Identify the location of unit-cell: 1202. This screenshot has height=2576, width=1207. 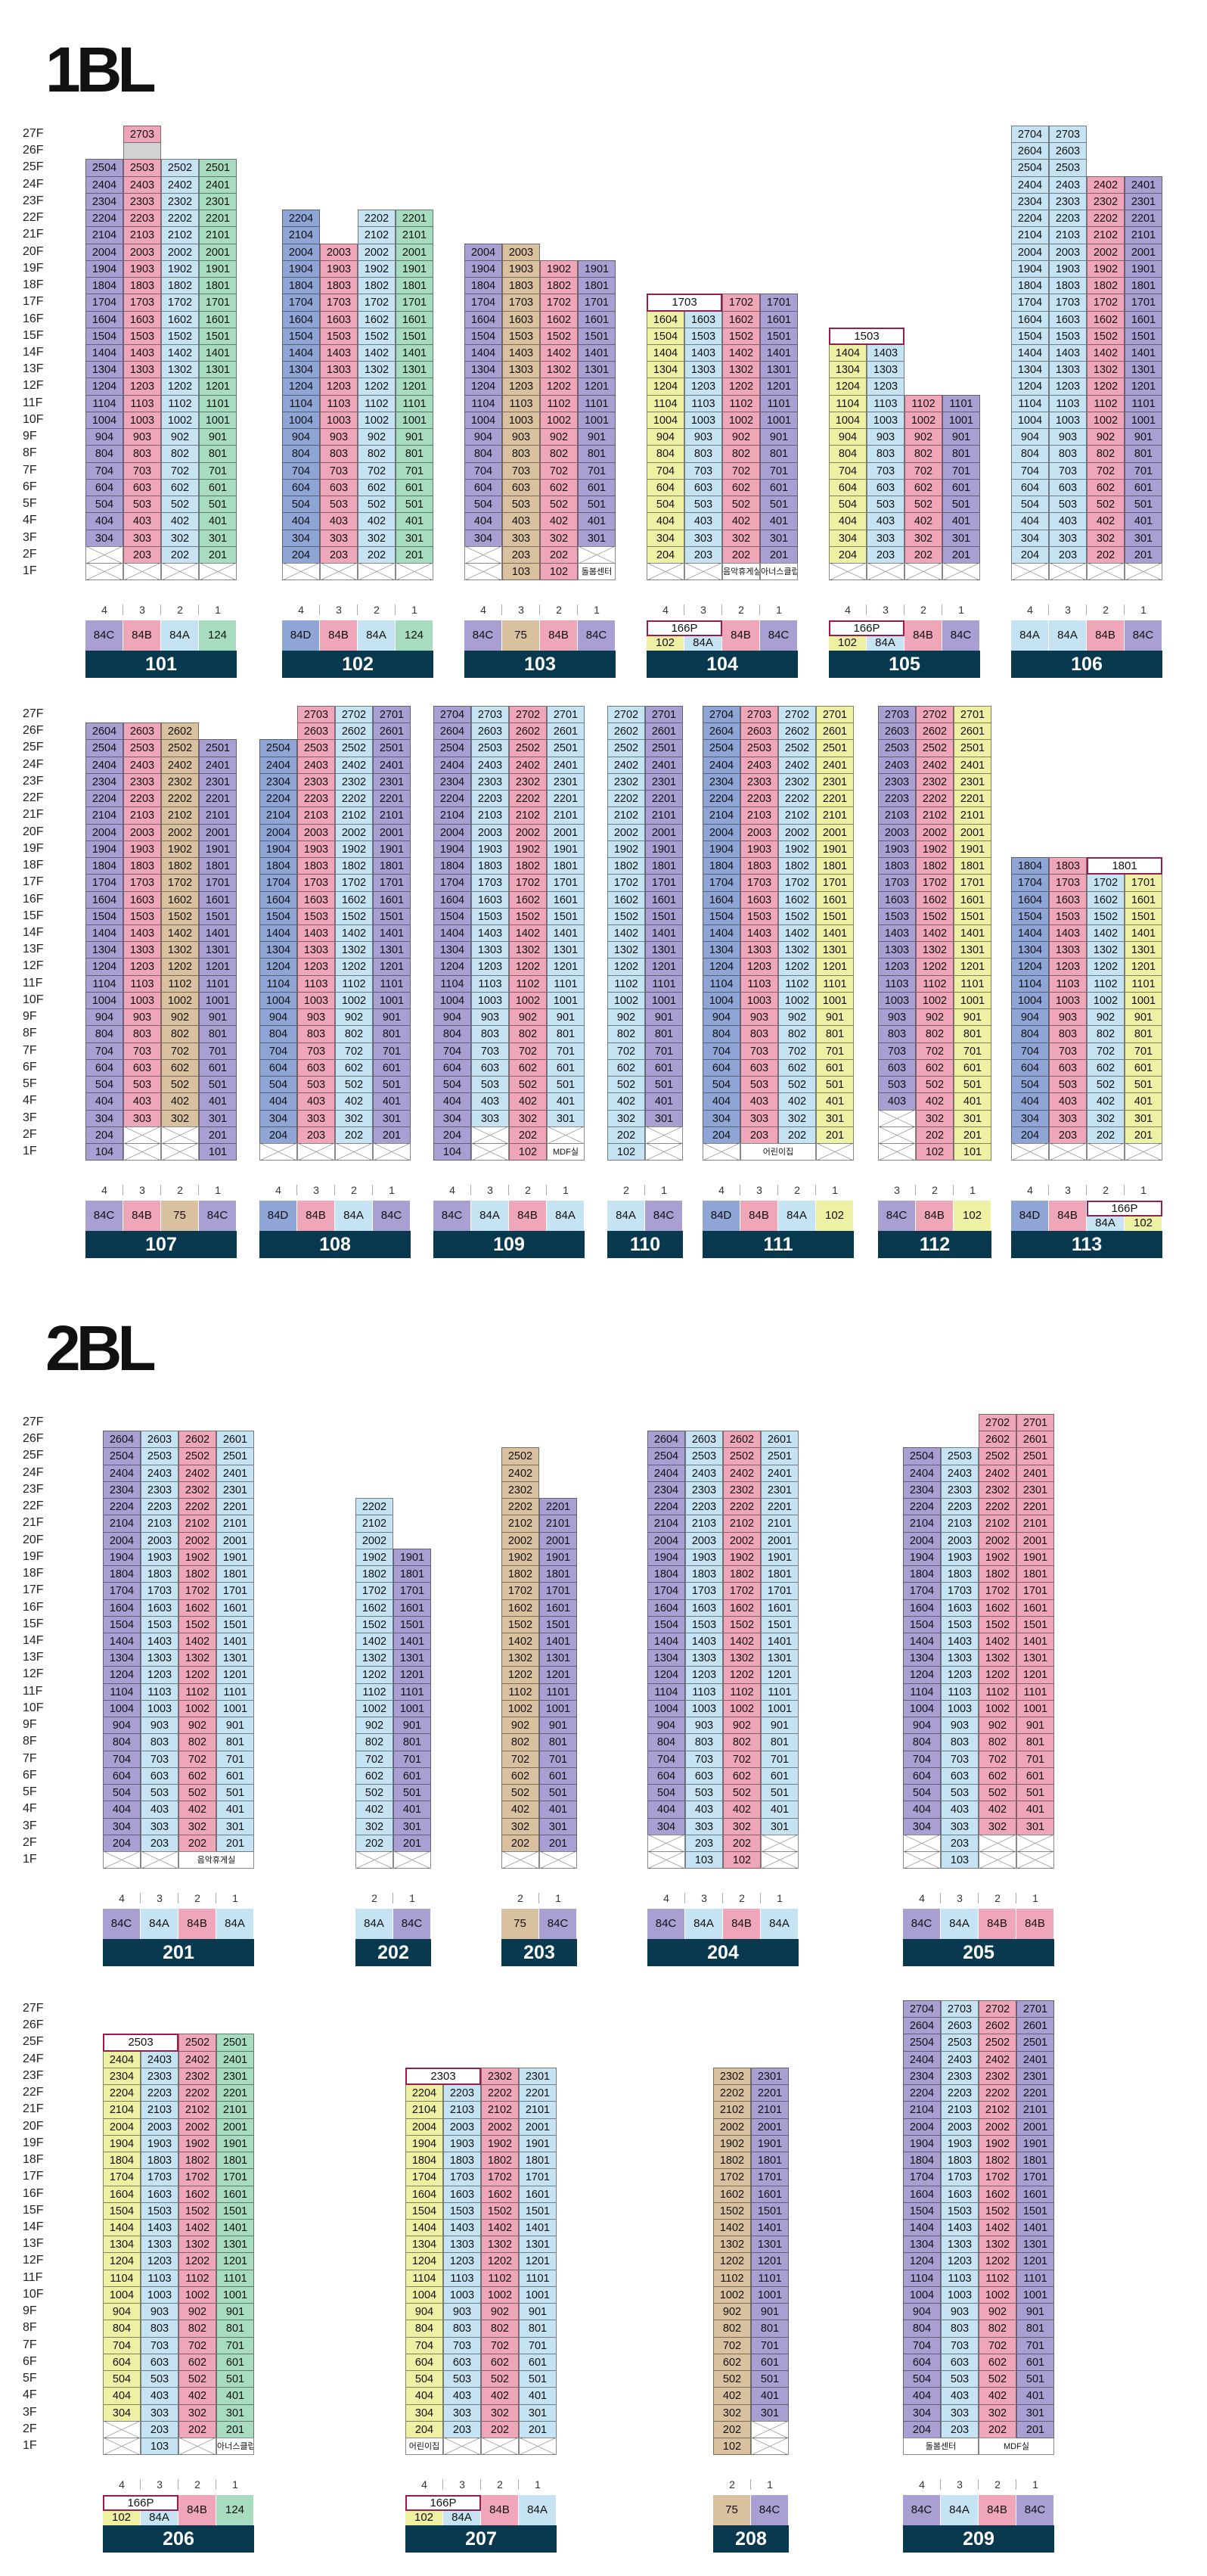
(742, 1675).